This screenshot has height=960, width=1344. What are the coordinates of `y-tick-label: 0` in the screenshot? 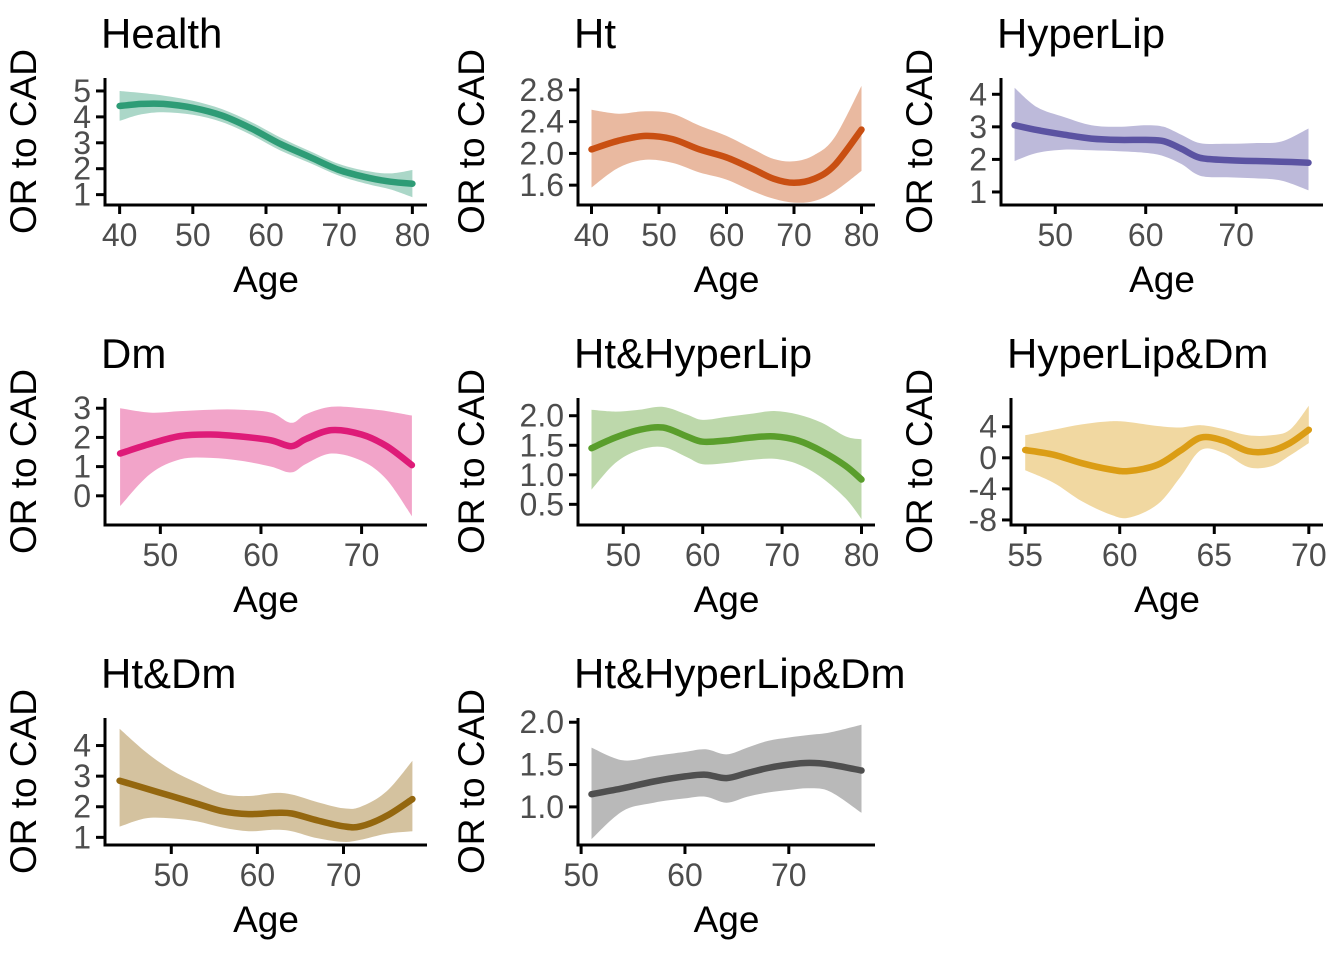 It's located at (988, 458).